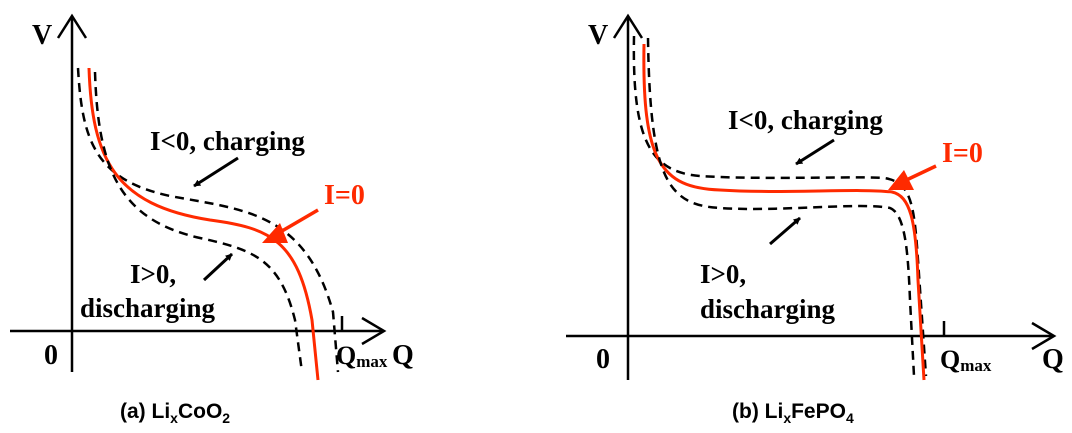 The width and height of the screenshot is (1072, 433). What do you see at coordinates (344, 195) in the screenshot?
I see `panel-a-equilibrium-label: I=0` at bounding box center [344, 195].